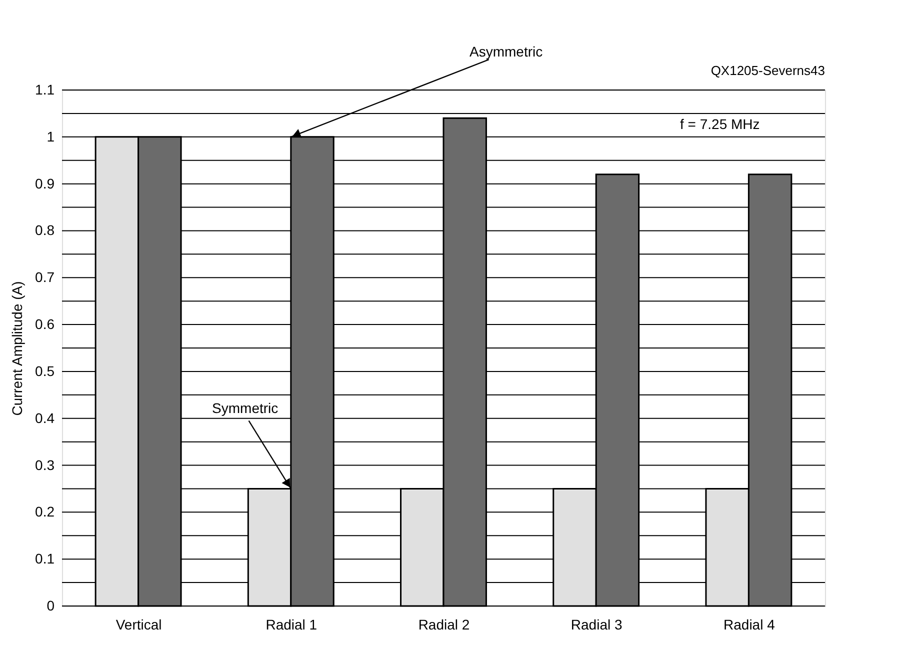  What do you see at coordinates (45, 183) in the screenshot?
I see `y-tick-label: 0.9` at bounding box center [45, 183].